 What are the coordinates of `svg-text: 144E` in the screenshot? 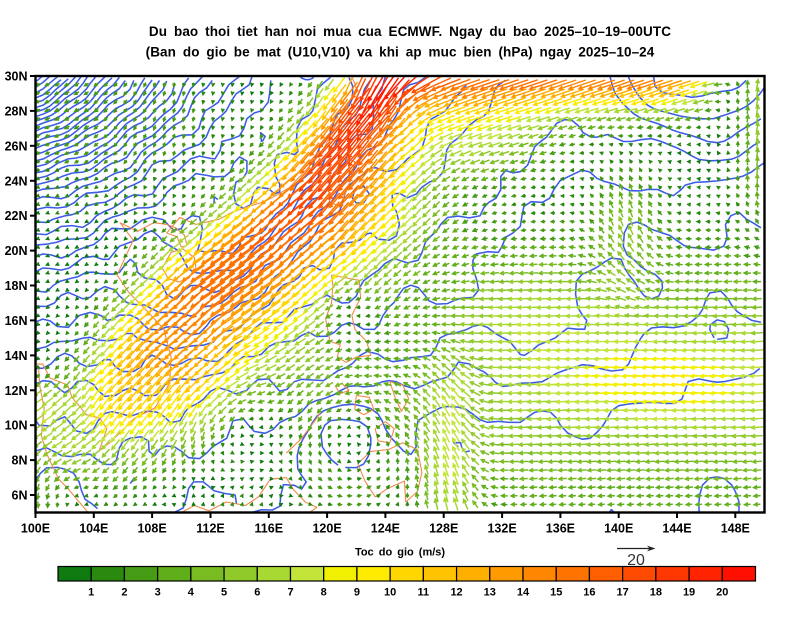 It's located at (676, 529).